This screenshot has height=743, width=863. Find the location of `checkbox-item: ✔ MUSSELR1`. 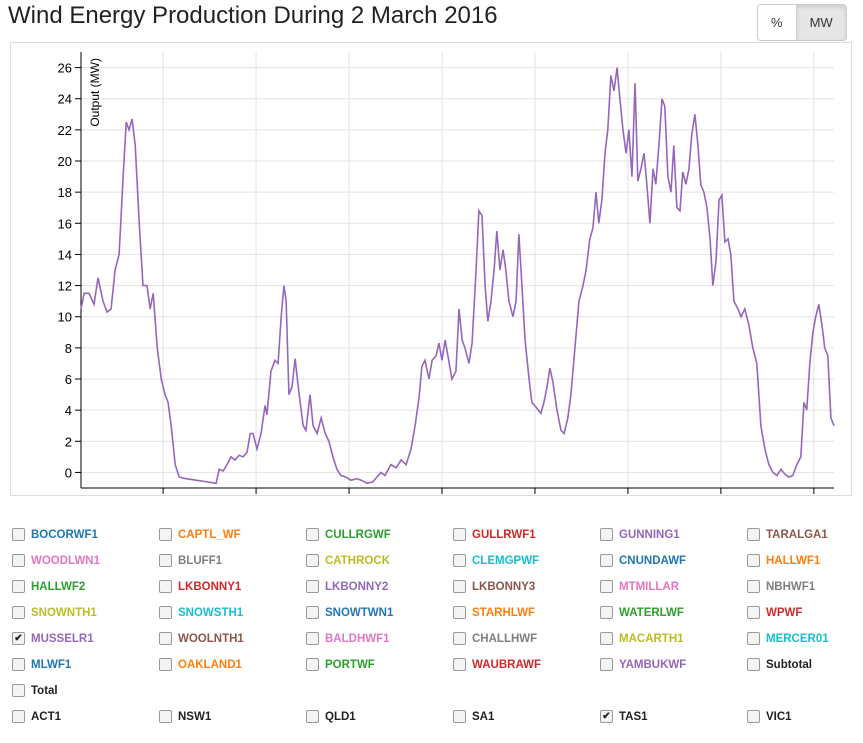

checkbox-item: ✔ MUSSELR1 is located at coordinates (53, 638).